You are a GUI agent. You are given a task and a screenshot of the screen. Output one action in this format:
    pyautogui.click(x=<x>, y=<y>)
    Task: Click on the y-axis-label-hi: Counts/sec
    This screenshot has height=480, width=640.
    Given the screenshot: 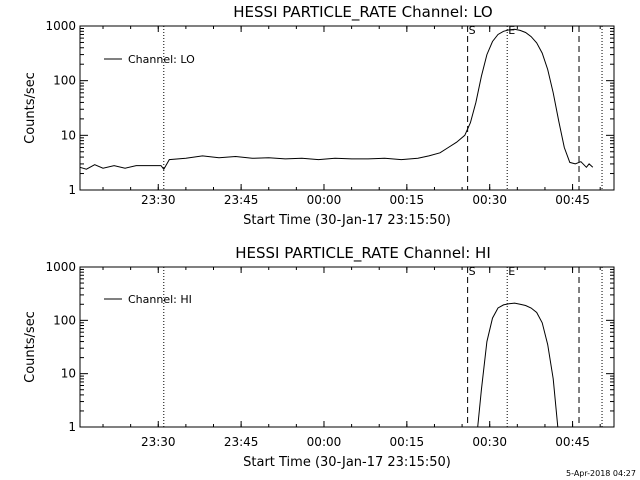 What is the action you would take?
    pyautogui.click(x=30, y=347)
    